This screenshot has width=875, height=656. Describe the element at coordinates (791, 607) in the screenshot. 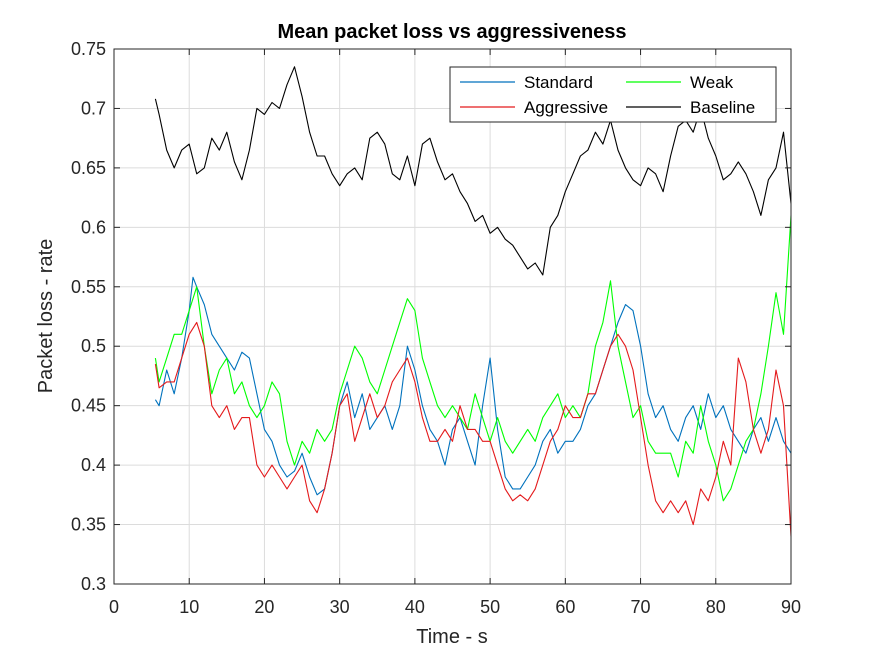

I see `x-tick-label: 90` at that location.